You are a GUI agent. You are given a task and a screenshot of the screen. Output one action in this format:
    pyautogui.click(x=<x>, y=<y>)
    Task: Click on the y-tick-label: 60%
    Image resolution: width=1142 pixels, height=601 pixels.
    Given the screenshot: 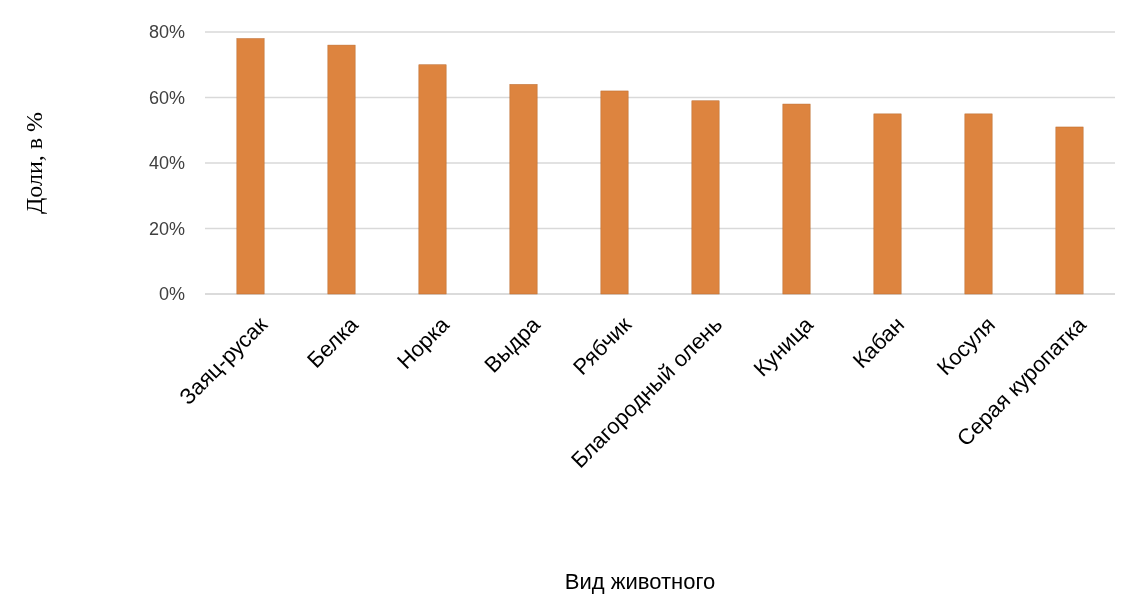 What is the action you would take?
    pyautogui.click(x=166, y=97)
    